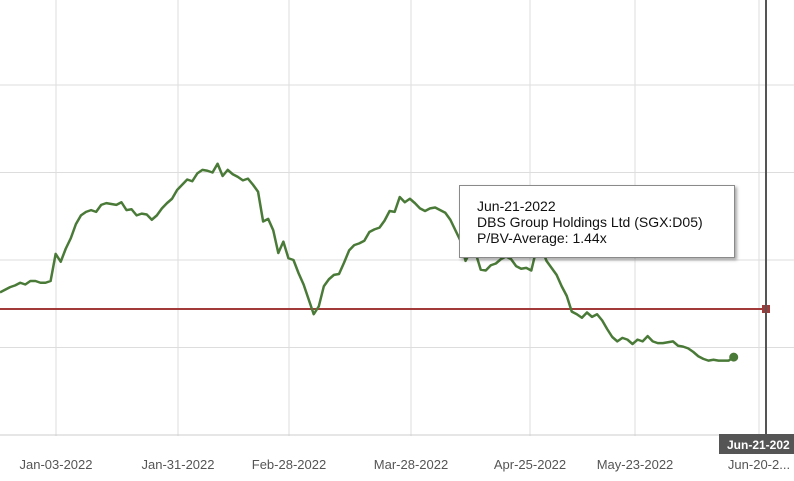 The width and height of the screenshot is (794, 481). What do you see at coordinates (756, 227) in the screenshot?
I see `crosshair: Jun-21-202` at bounding box center [756, 227].